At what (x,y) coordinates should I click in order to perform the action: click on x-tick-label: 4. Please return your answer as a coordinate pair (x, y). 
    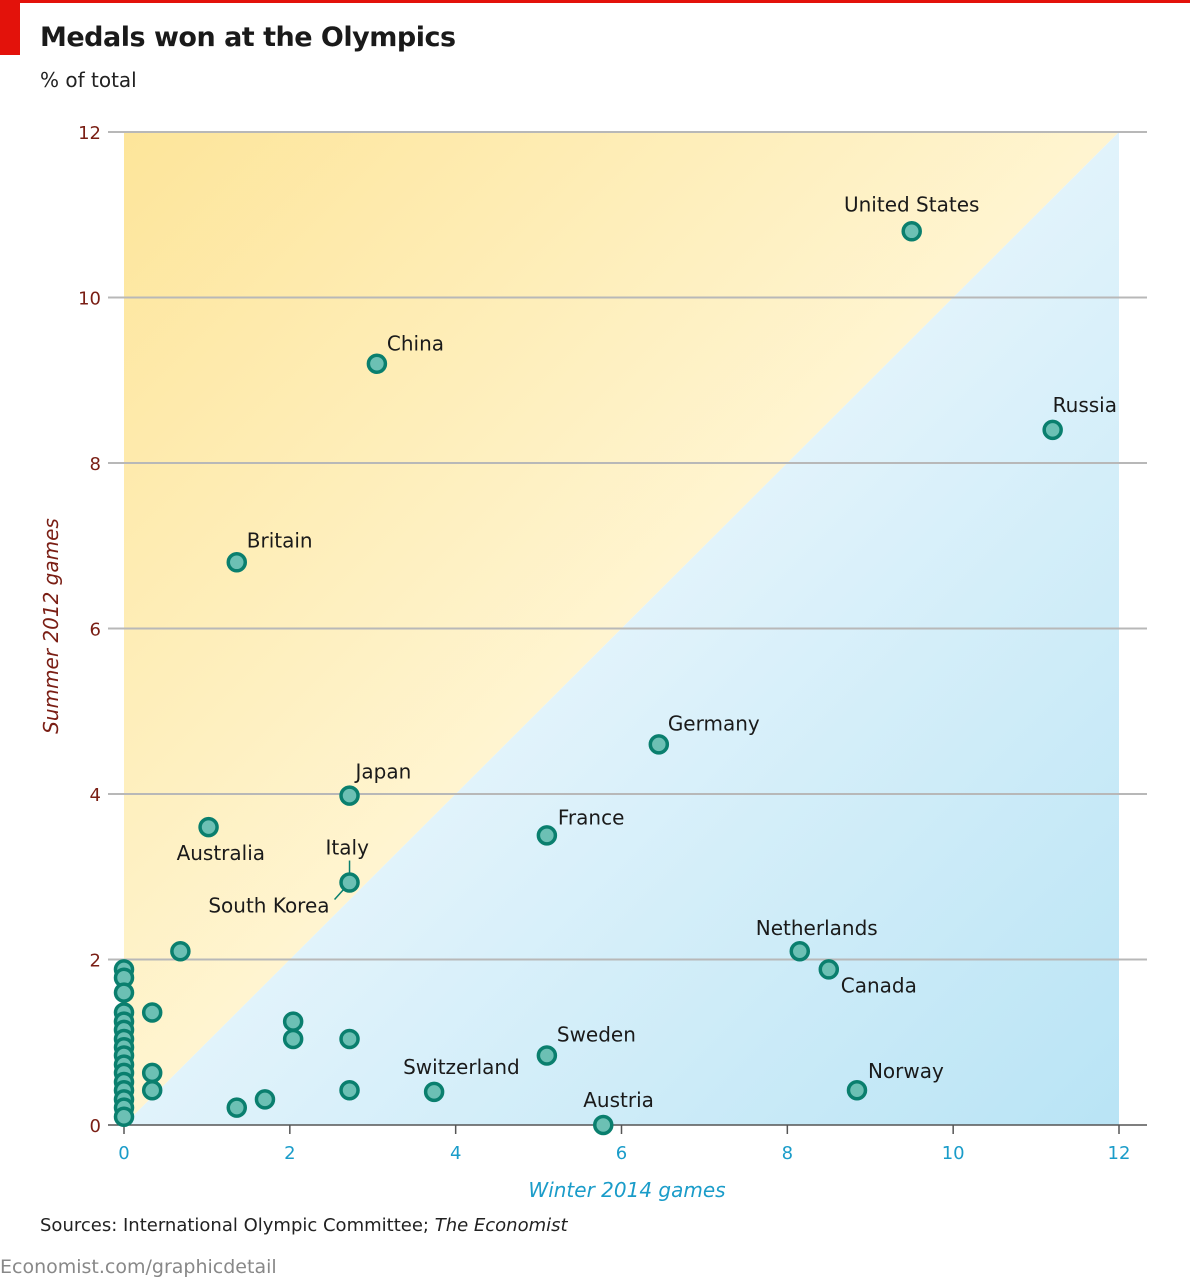
    Looking at the image, I should click on (455, 1153).